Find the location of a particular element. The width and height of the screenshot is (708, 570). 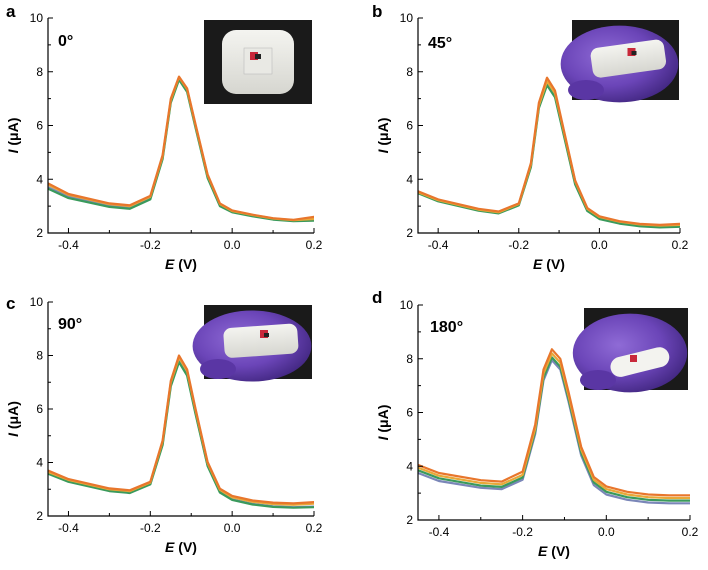

panel-letter: c is located at coordinates (10, 303).